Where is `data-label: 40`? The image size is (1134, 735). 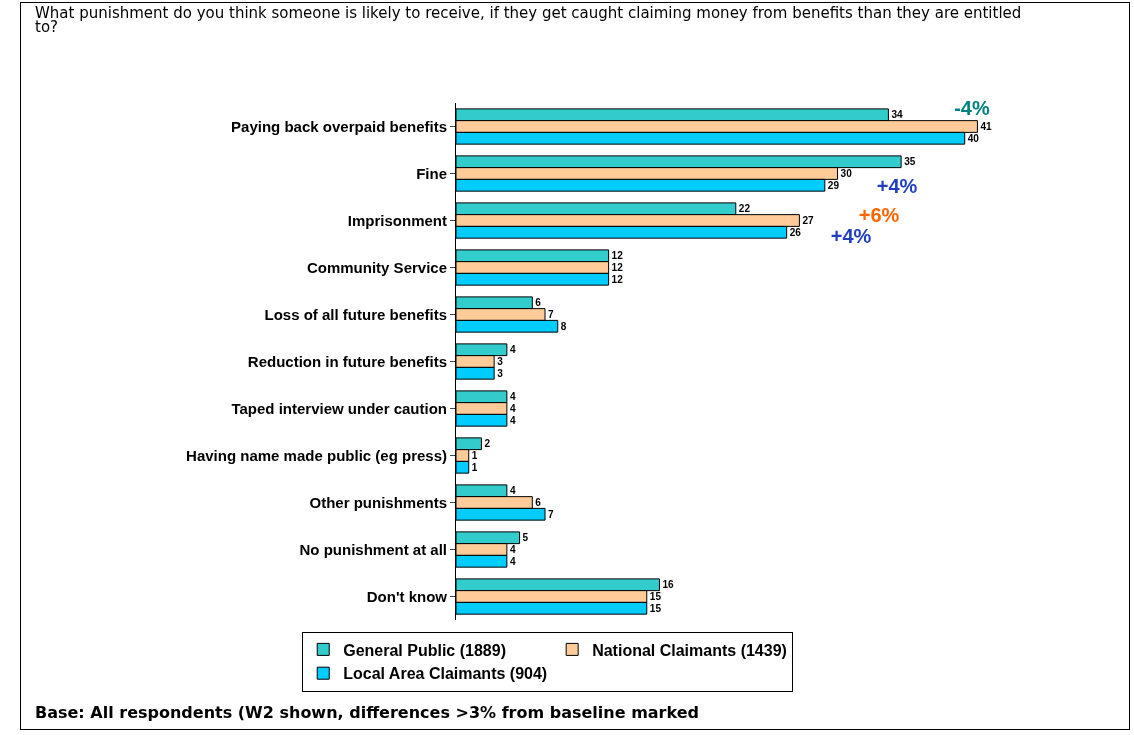
data-label: 40 is located at coordinates (973, 138).